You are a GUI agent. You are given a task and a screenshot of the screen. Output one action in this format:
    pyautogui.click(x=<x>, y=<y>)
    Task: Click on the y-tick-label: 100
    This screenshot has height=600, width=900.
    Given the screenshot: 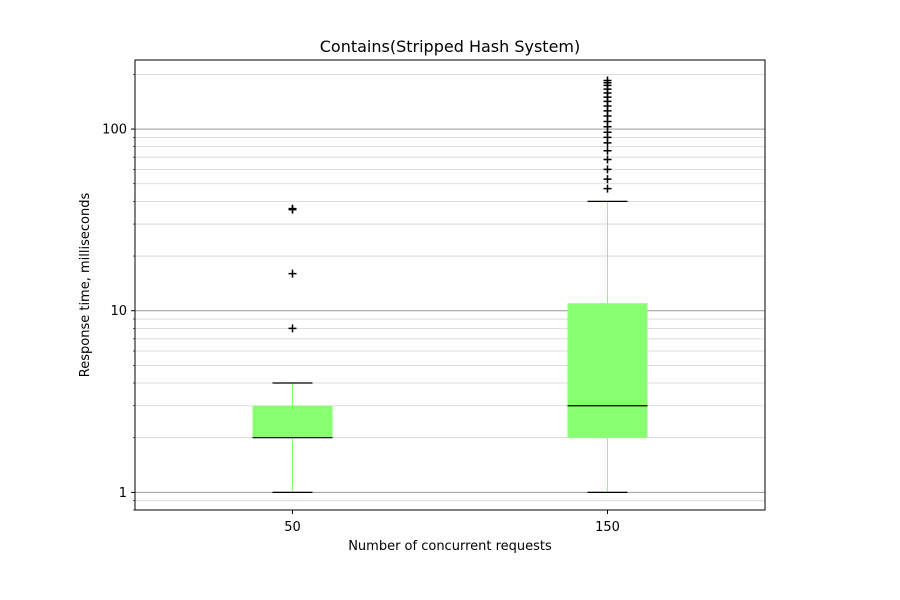 What is the action you would take?
    pyautogui.click(x=114, y=130)
    